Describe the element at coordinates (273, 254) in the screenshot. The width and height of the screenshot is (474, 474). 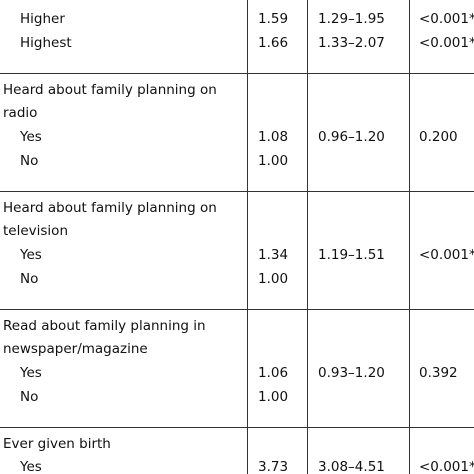
I see `odds-ratio: 1.34` at that location.